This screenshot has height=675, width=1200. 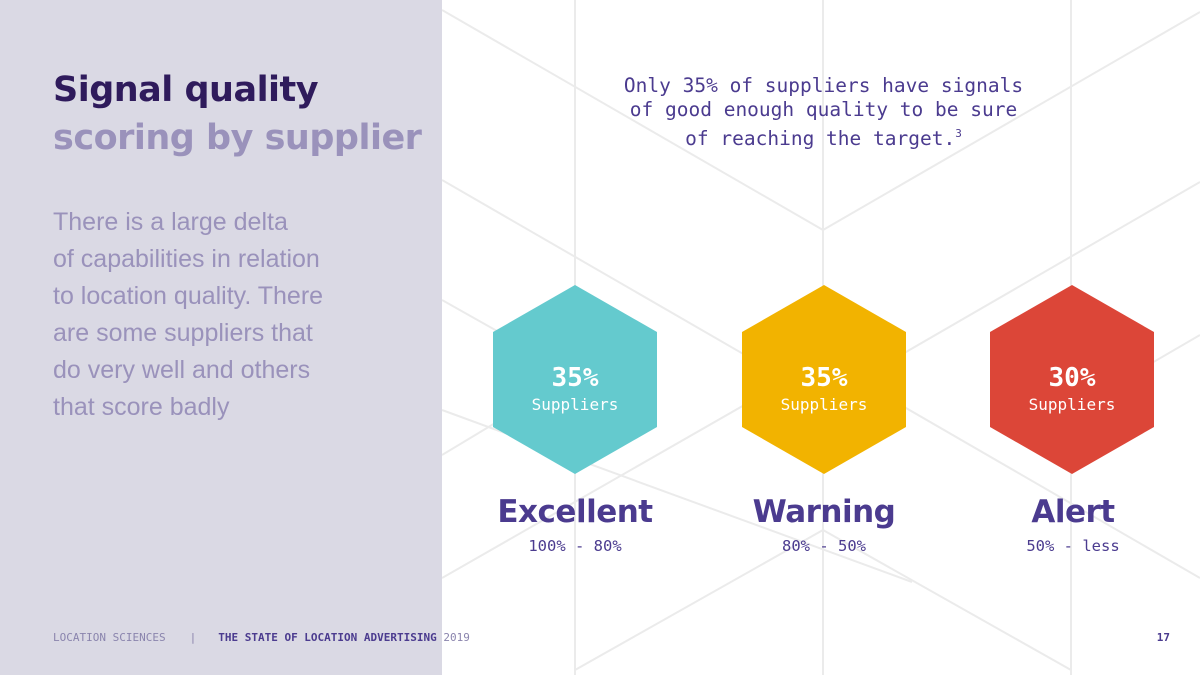 What do you see at coordinates (237, 138) in the screenshot?
I see `title-line-2: scoring by supplier` at bounding box center [237, 138].